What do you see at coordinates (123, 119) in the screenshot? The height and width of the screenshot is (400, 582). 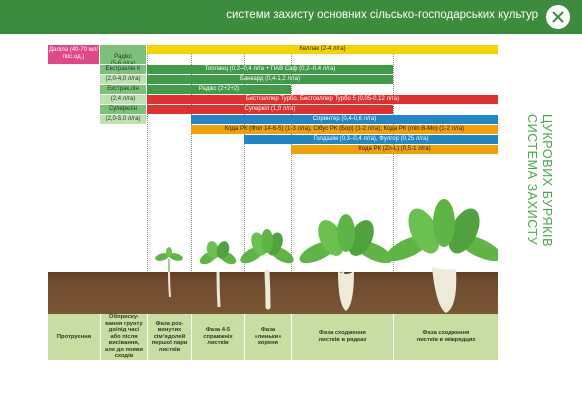 I see `superklin-rate-cell: (2,0-5,0 л/га)` at bounding box center [123, 119].